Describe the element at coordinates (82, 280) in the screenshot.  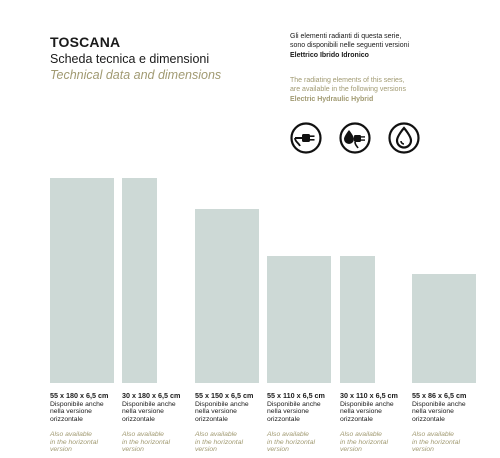
I see `radiator-bar-55x180` at that location.